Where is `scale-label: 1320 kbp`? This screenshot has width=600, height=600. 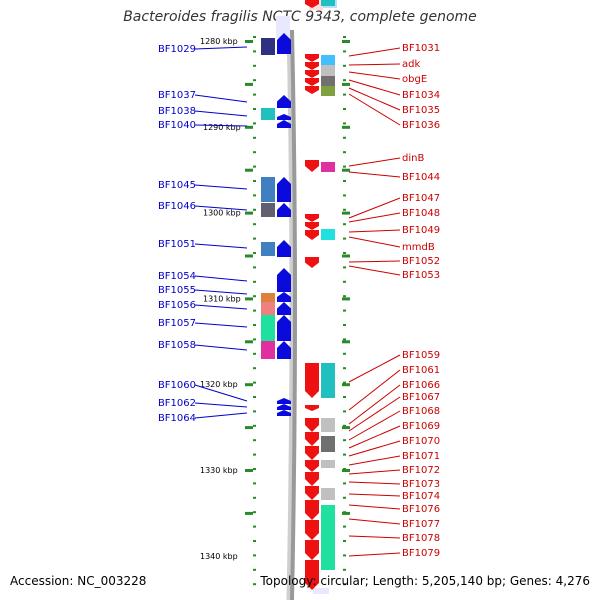 scale-label: 1320 kbp is located at coordinates (219, 384).